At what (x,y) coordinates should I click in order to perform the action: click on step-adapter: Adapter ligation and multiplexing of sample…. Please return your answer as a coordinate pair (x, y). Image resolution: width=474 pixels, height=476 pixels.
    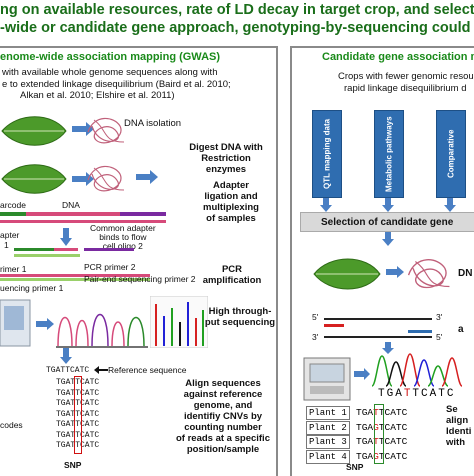
    Looking at the image, I should click on (231, 202).